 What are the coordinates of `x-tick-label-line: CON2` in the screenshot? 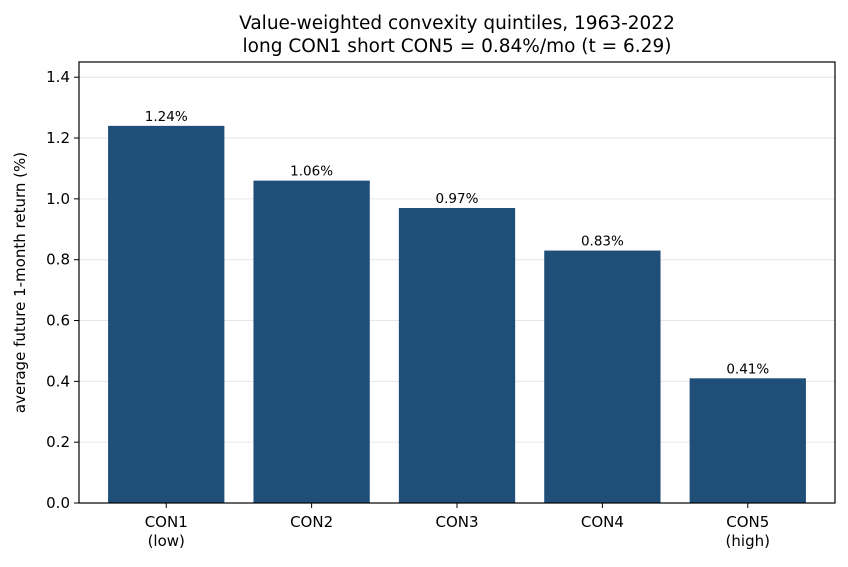 It's located at (311, 522).